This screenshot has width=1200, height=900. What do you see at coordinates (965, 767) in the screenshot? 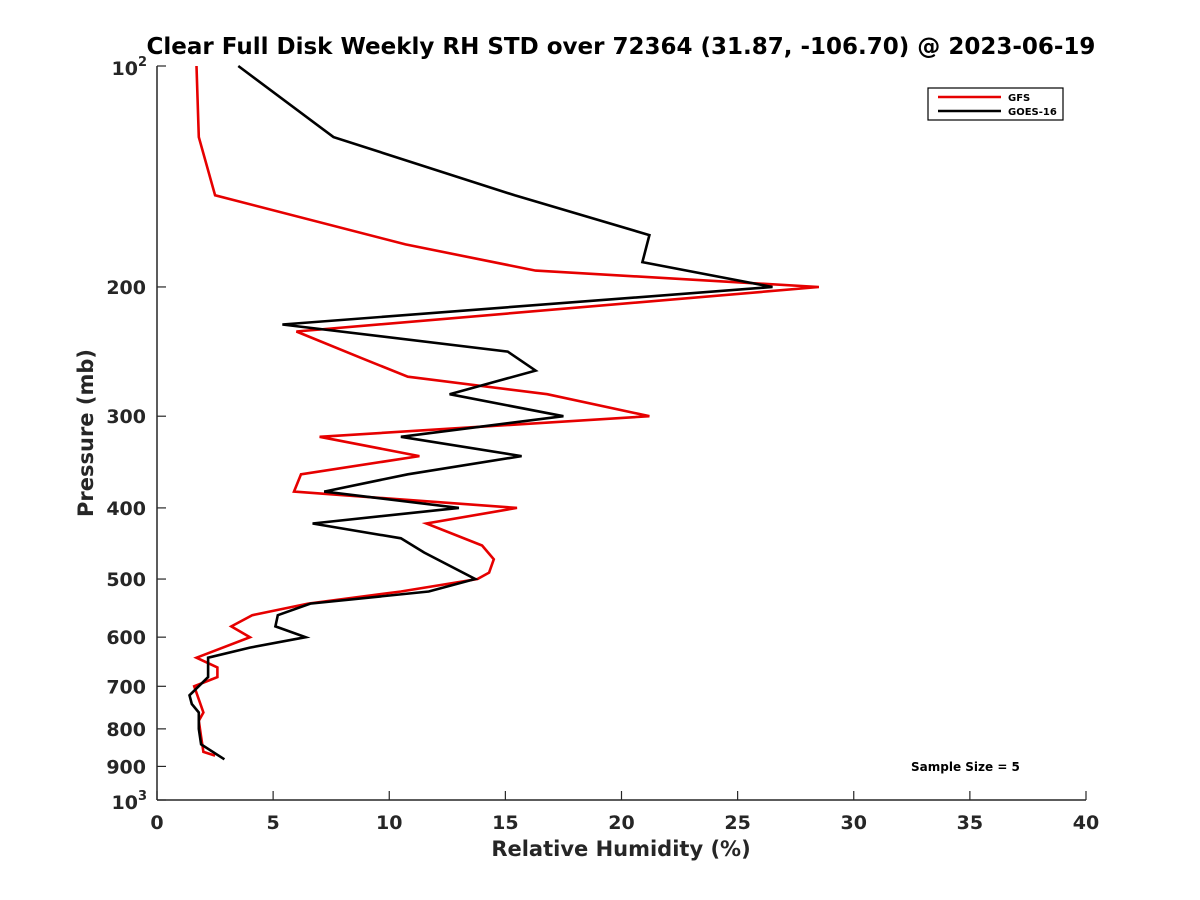
I see `sample-size-annotation: Sample Size = 5` at bounding box center [965, 767].